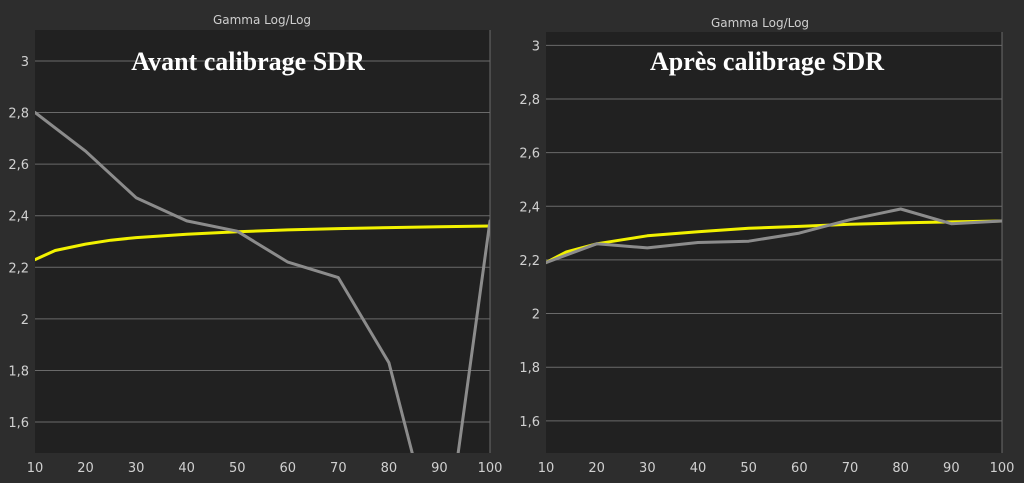 The width and height of the screenshot is (1024, 483). I want to click on series-layer-after, so click(774, 236).